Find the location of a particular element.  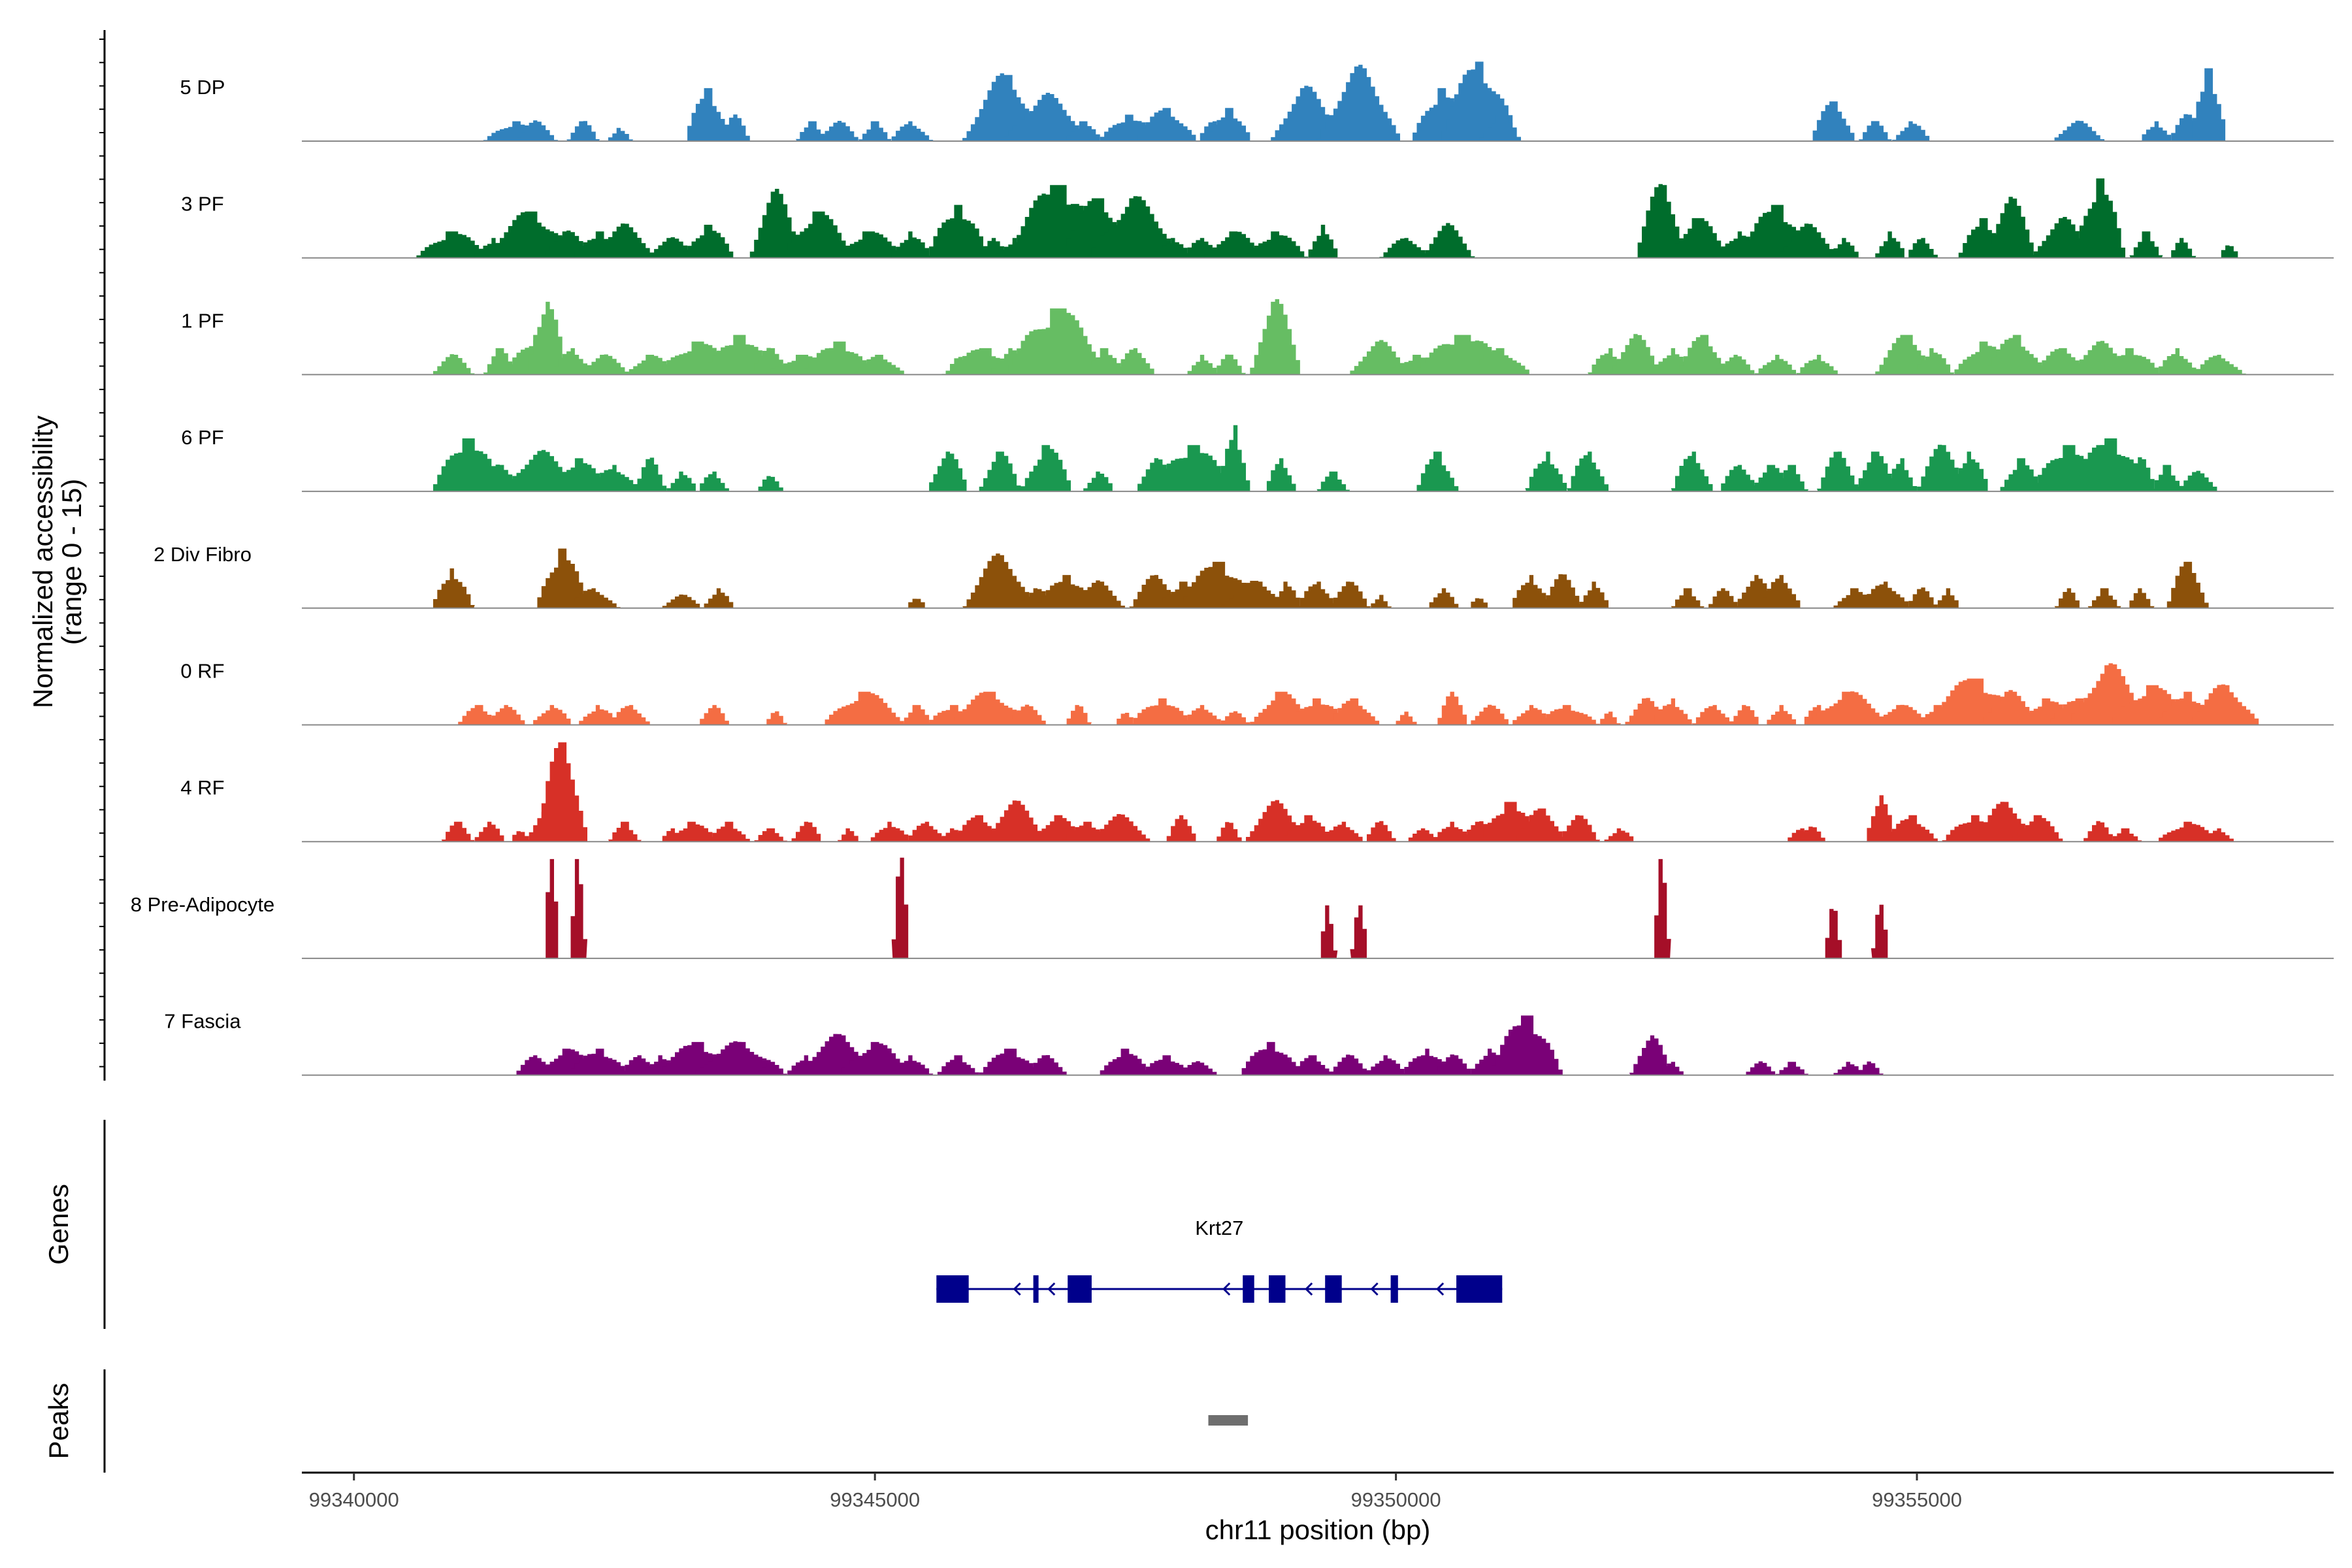

peaks-panel-label: Peaks is located at coordinates (58, 1421).